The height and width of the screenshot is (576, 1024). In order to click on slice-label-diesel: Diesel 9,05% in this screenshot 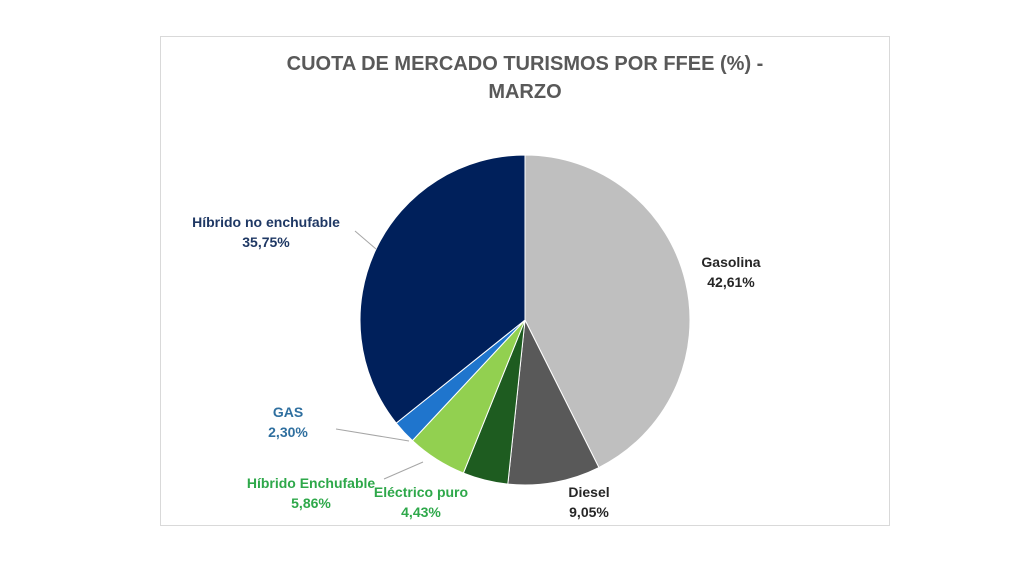, I will do `click(588, 502)`.